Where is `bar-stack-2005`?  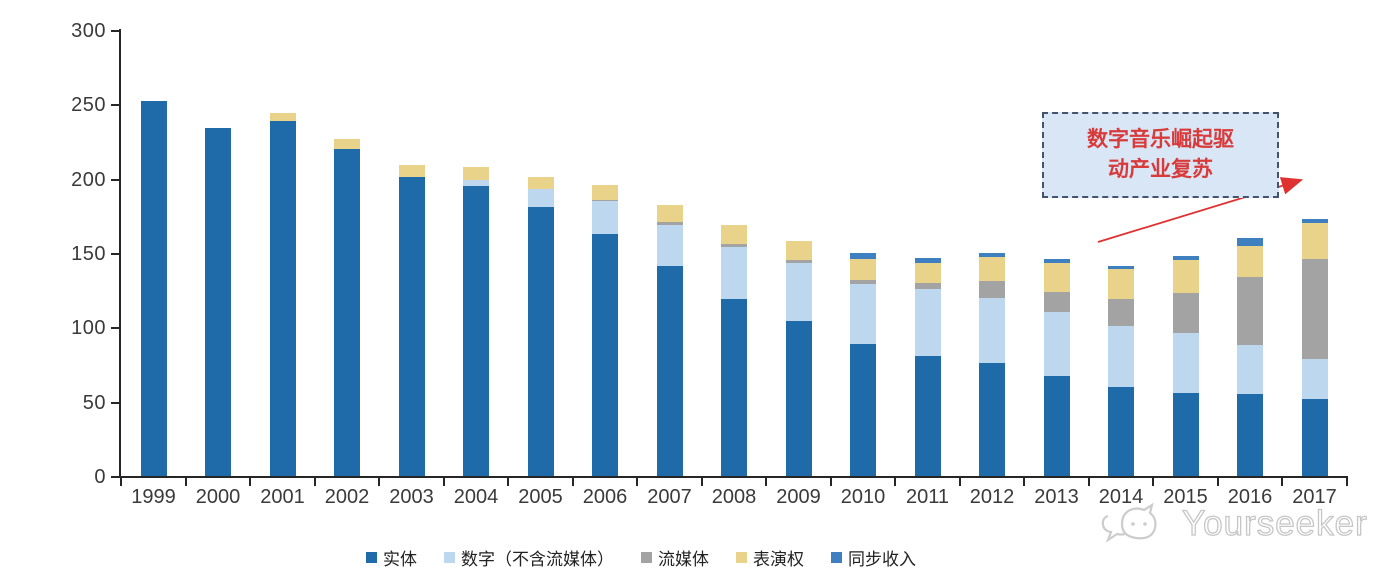 bar-stack-2005 is located at coordinates (540, 326).